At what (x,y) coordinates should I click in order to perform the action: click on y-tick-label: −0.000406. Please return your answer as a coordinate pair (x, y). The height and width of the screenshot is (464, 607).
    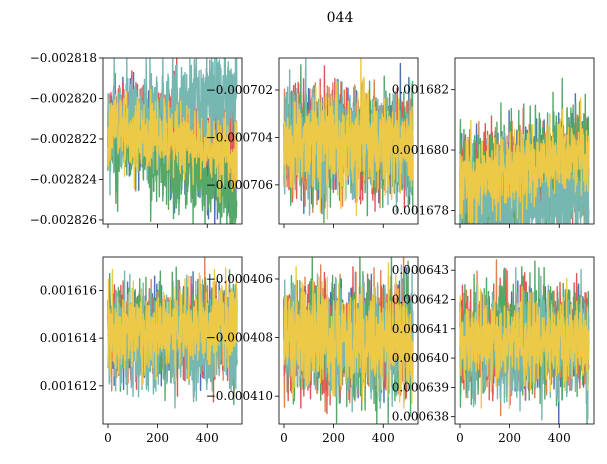
    Looking at the image, I should click on (239, 279).